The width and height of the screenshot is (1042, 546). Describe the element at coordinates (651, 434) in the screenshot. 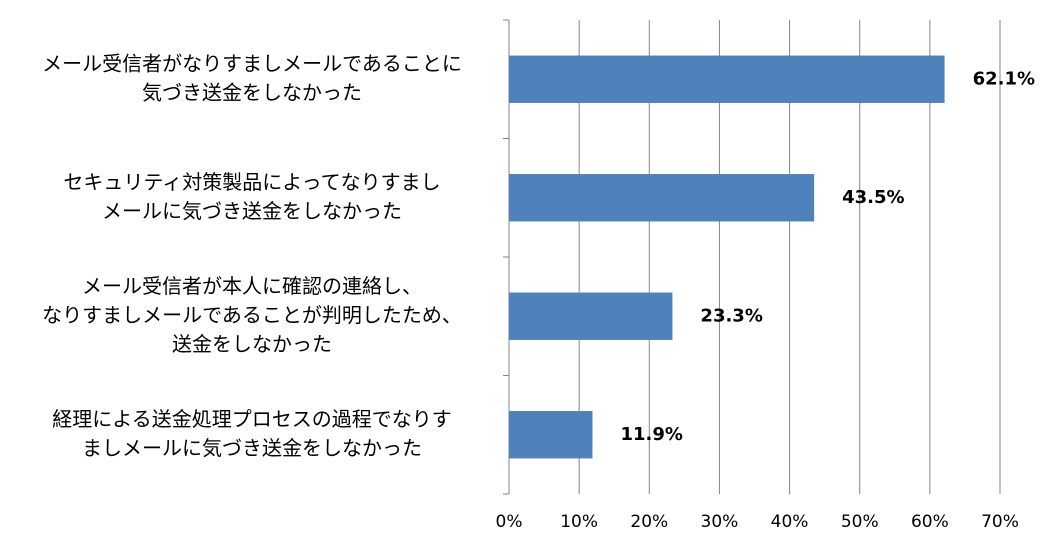

I see `value-label: 11.9%` at that location.